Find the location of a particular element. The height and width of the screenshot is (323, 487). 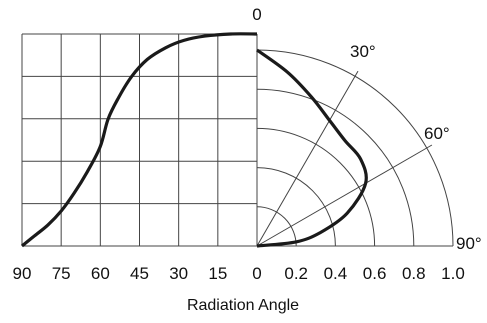

angle-label-90: 90° is located at coordinates (469, 243).